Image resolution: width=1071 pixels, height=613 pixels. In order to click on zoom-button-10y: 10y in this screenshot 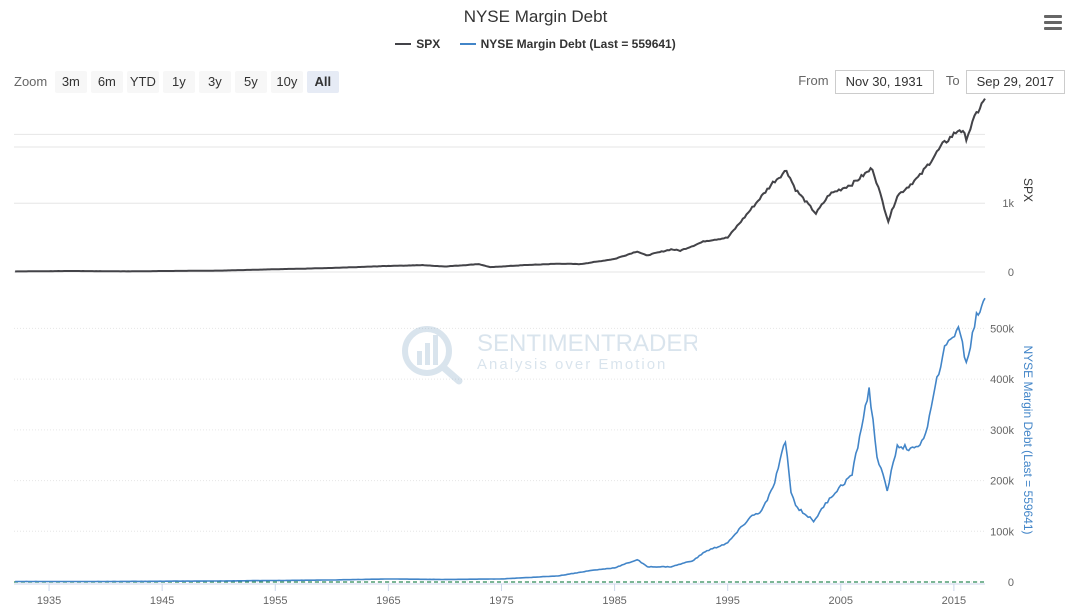, I will do `click(286, 82)`.